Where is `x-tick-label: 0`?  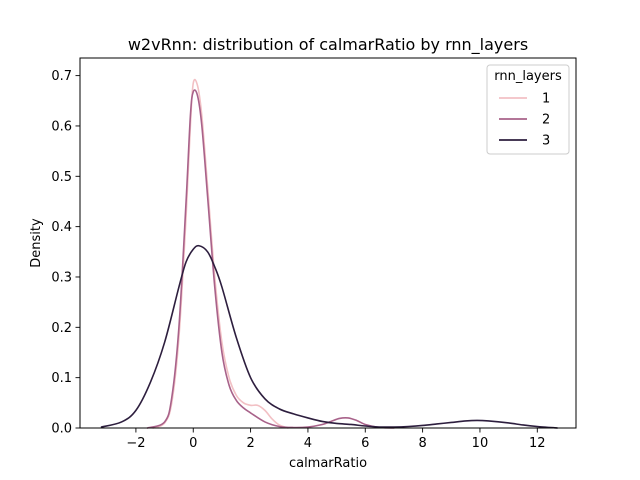 x-tick-label: 0 is located at coordinates (193, 443).